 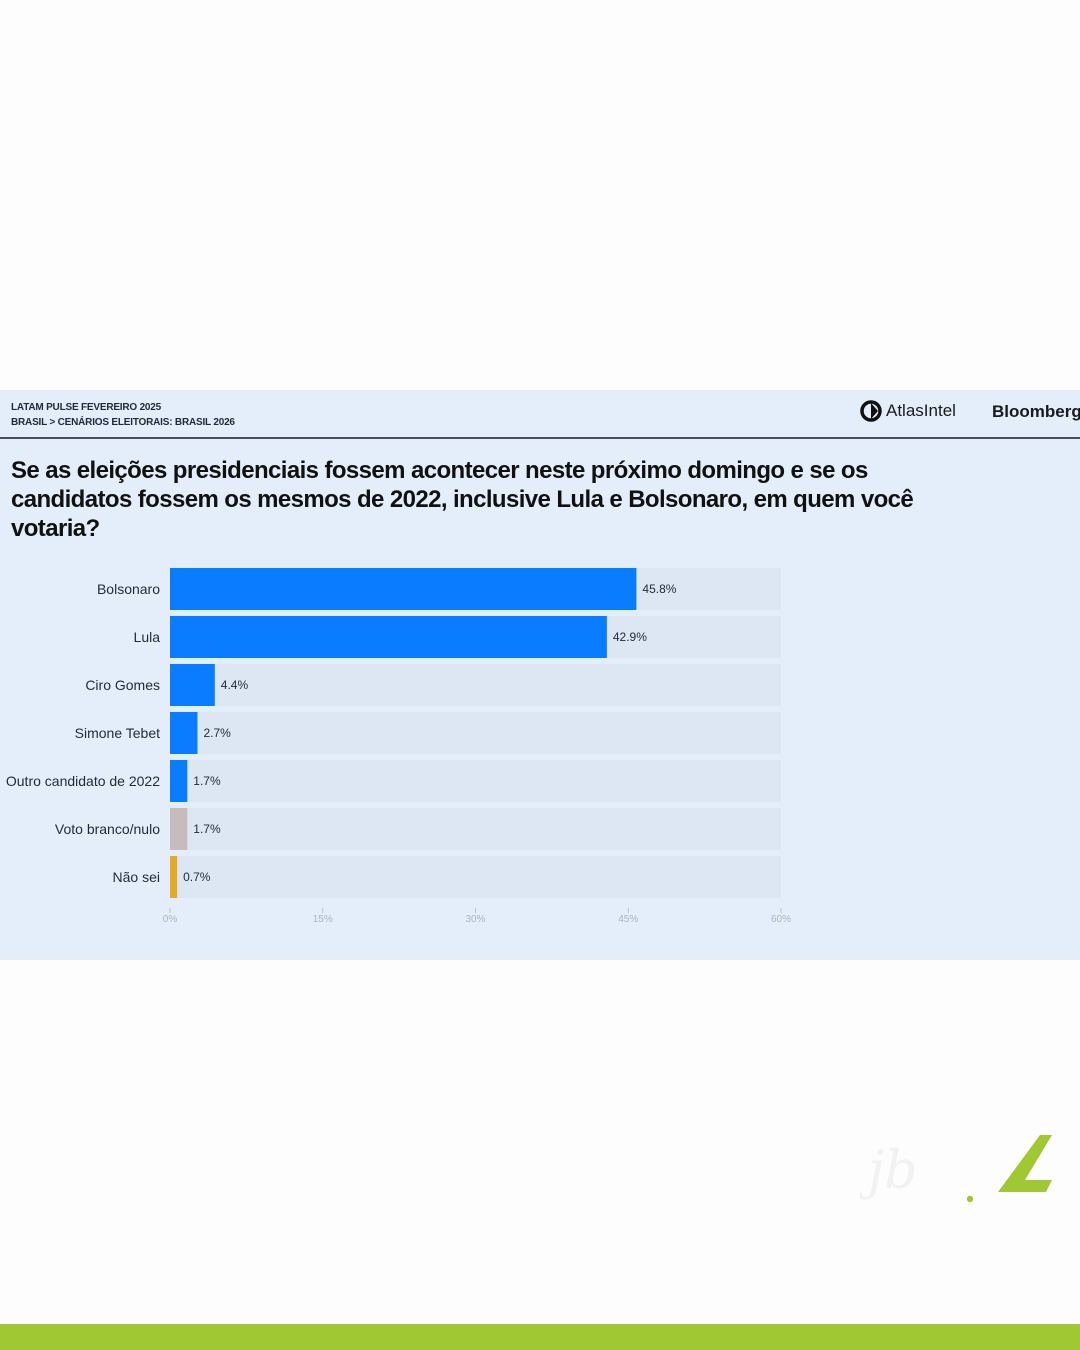 What do you see at coordinates (970, 1199) in the screenshot?
I see `green-dot-icon` at bounding box center [970, 1199].